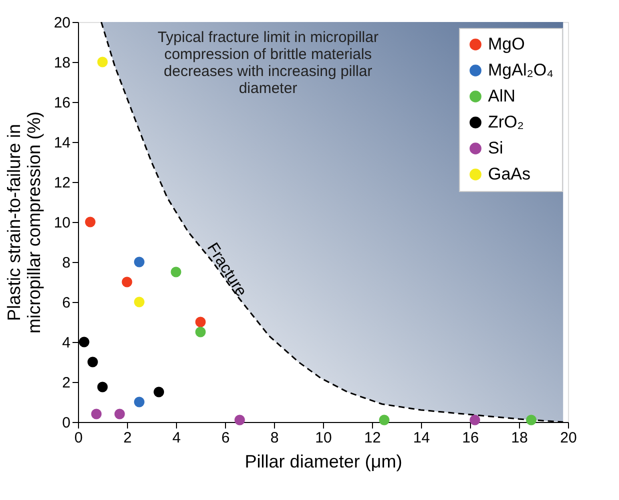 This screenshot has height=500, width=619. I want to click on y-tick-label: 16, so click(62, 103).